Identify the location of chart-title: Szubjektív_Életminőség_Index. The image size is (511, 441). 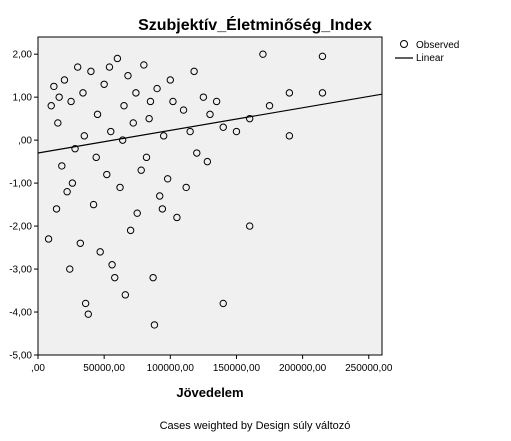
(255, 24).